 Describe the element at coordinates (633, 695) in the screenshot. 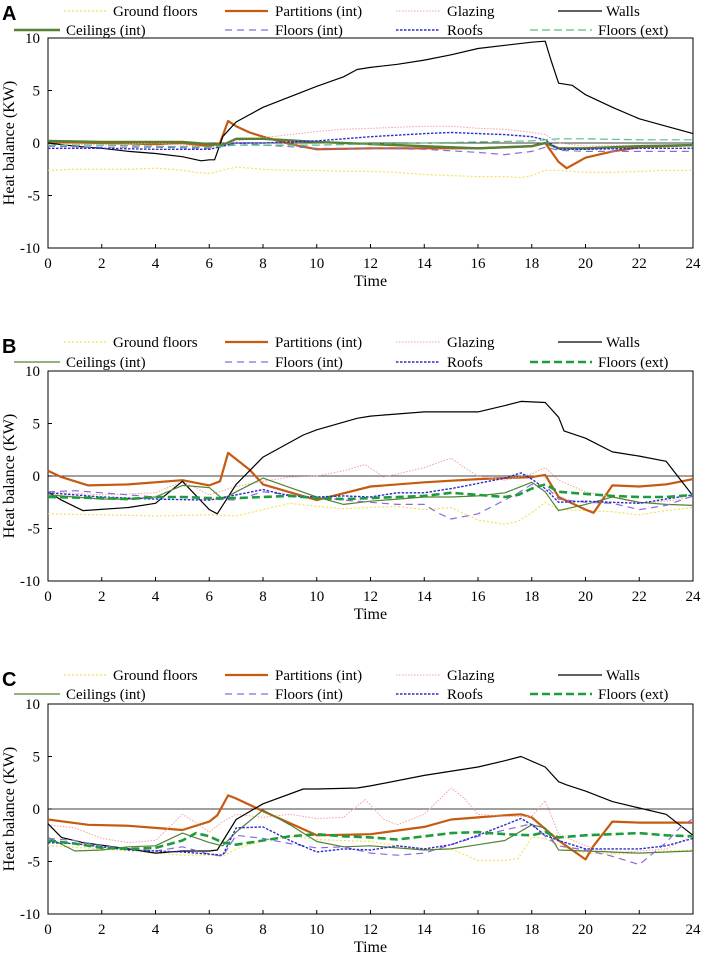

I see `legend-label: Floors (ext)` at that location.